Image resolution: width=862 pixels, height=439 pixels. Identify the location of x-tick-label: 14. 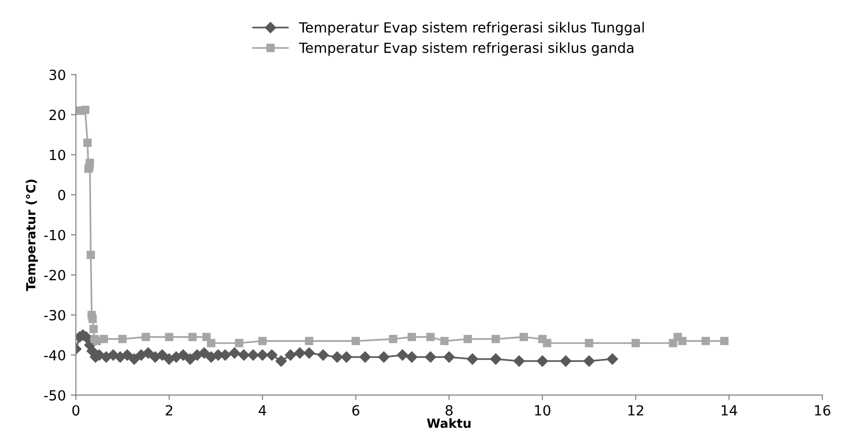
(730, 410).